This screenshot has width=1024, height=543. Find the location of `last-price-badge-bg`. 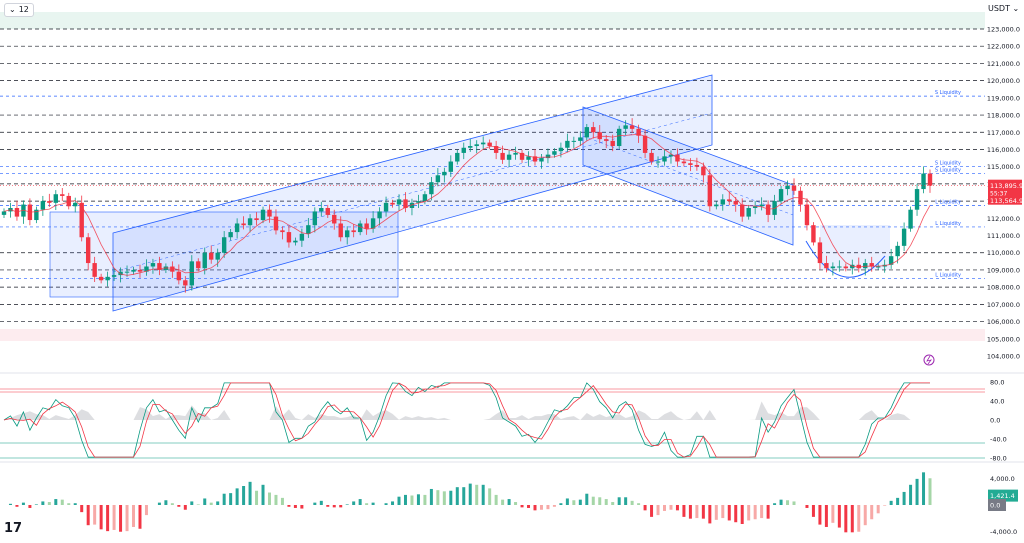

last-price-badge-bg is located at coordinates (1005, 192).